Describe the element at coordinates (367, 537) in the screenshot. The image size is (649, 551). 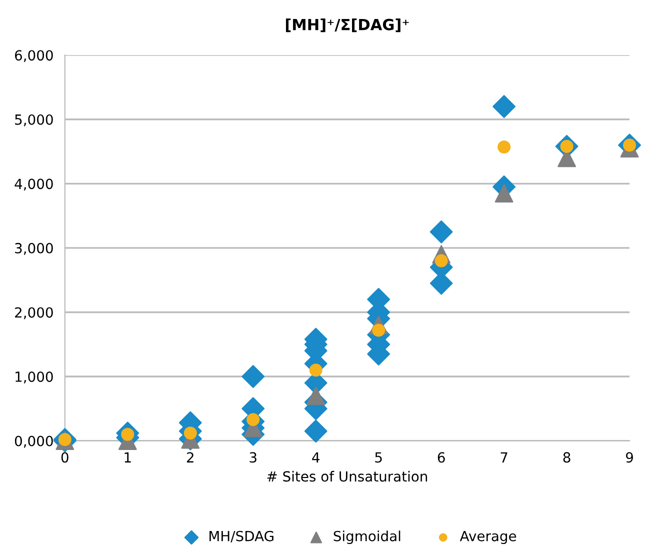
I see `legend-label: Sigmoidal` at that location.